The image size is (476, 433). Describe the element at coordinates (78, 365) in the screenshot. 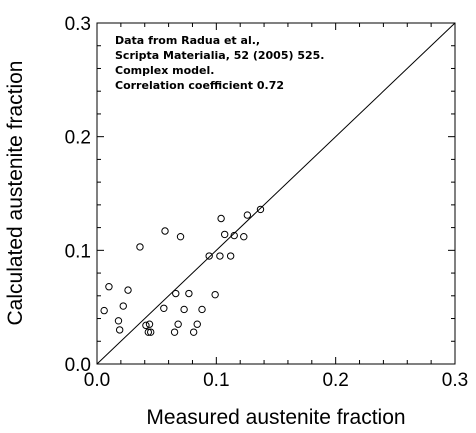

I see `y-tick-label: 0.0` at that location.